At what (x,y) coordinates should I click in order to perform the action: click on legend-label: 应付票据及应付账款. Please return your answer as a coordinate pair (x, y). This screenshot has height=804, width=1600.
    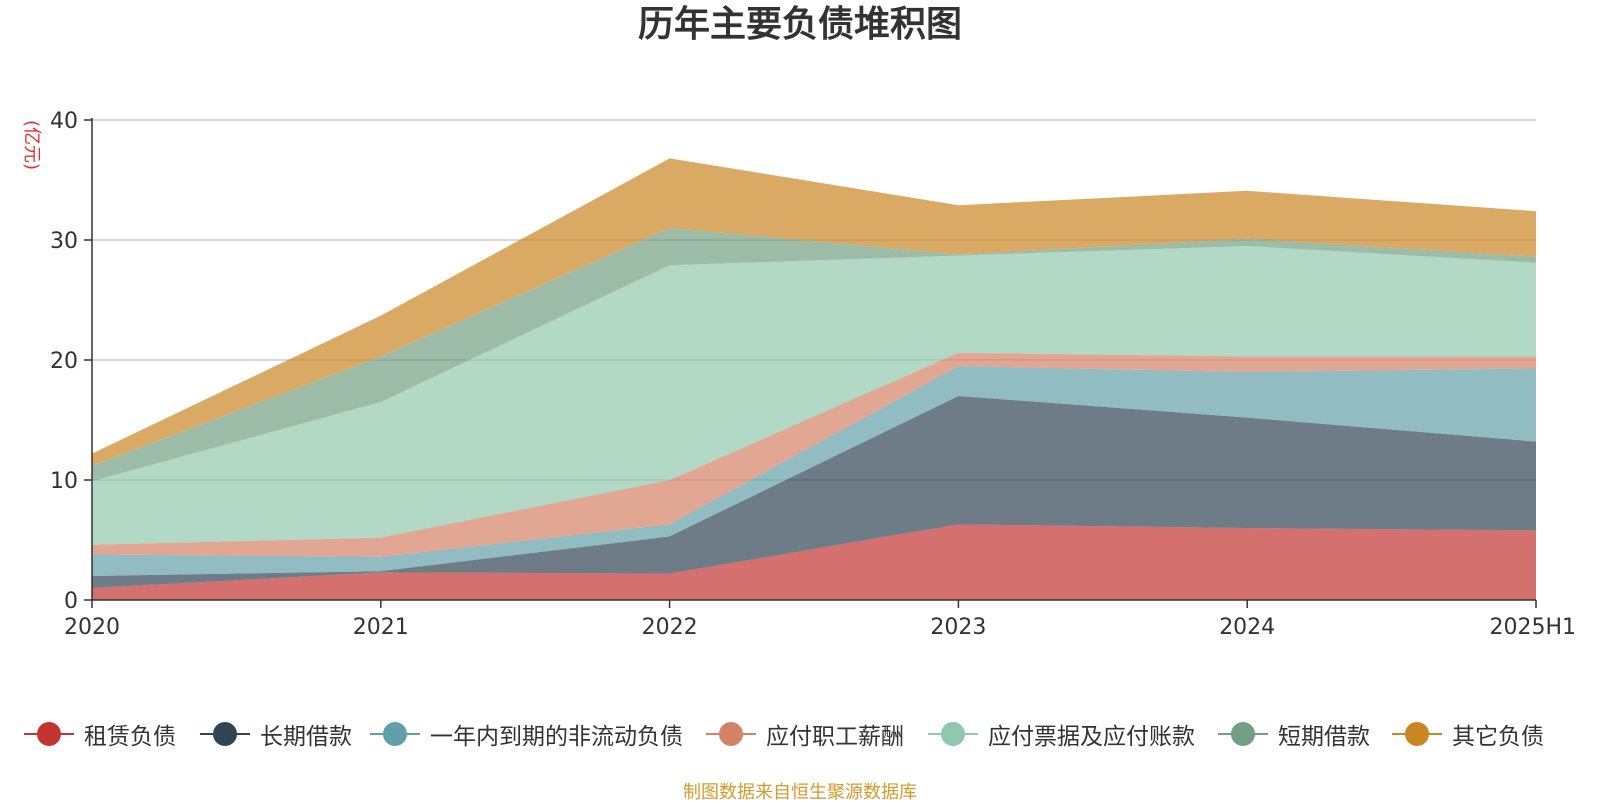
    Looking at the image, I should click on (1091, 737).